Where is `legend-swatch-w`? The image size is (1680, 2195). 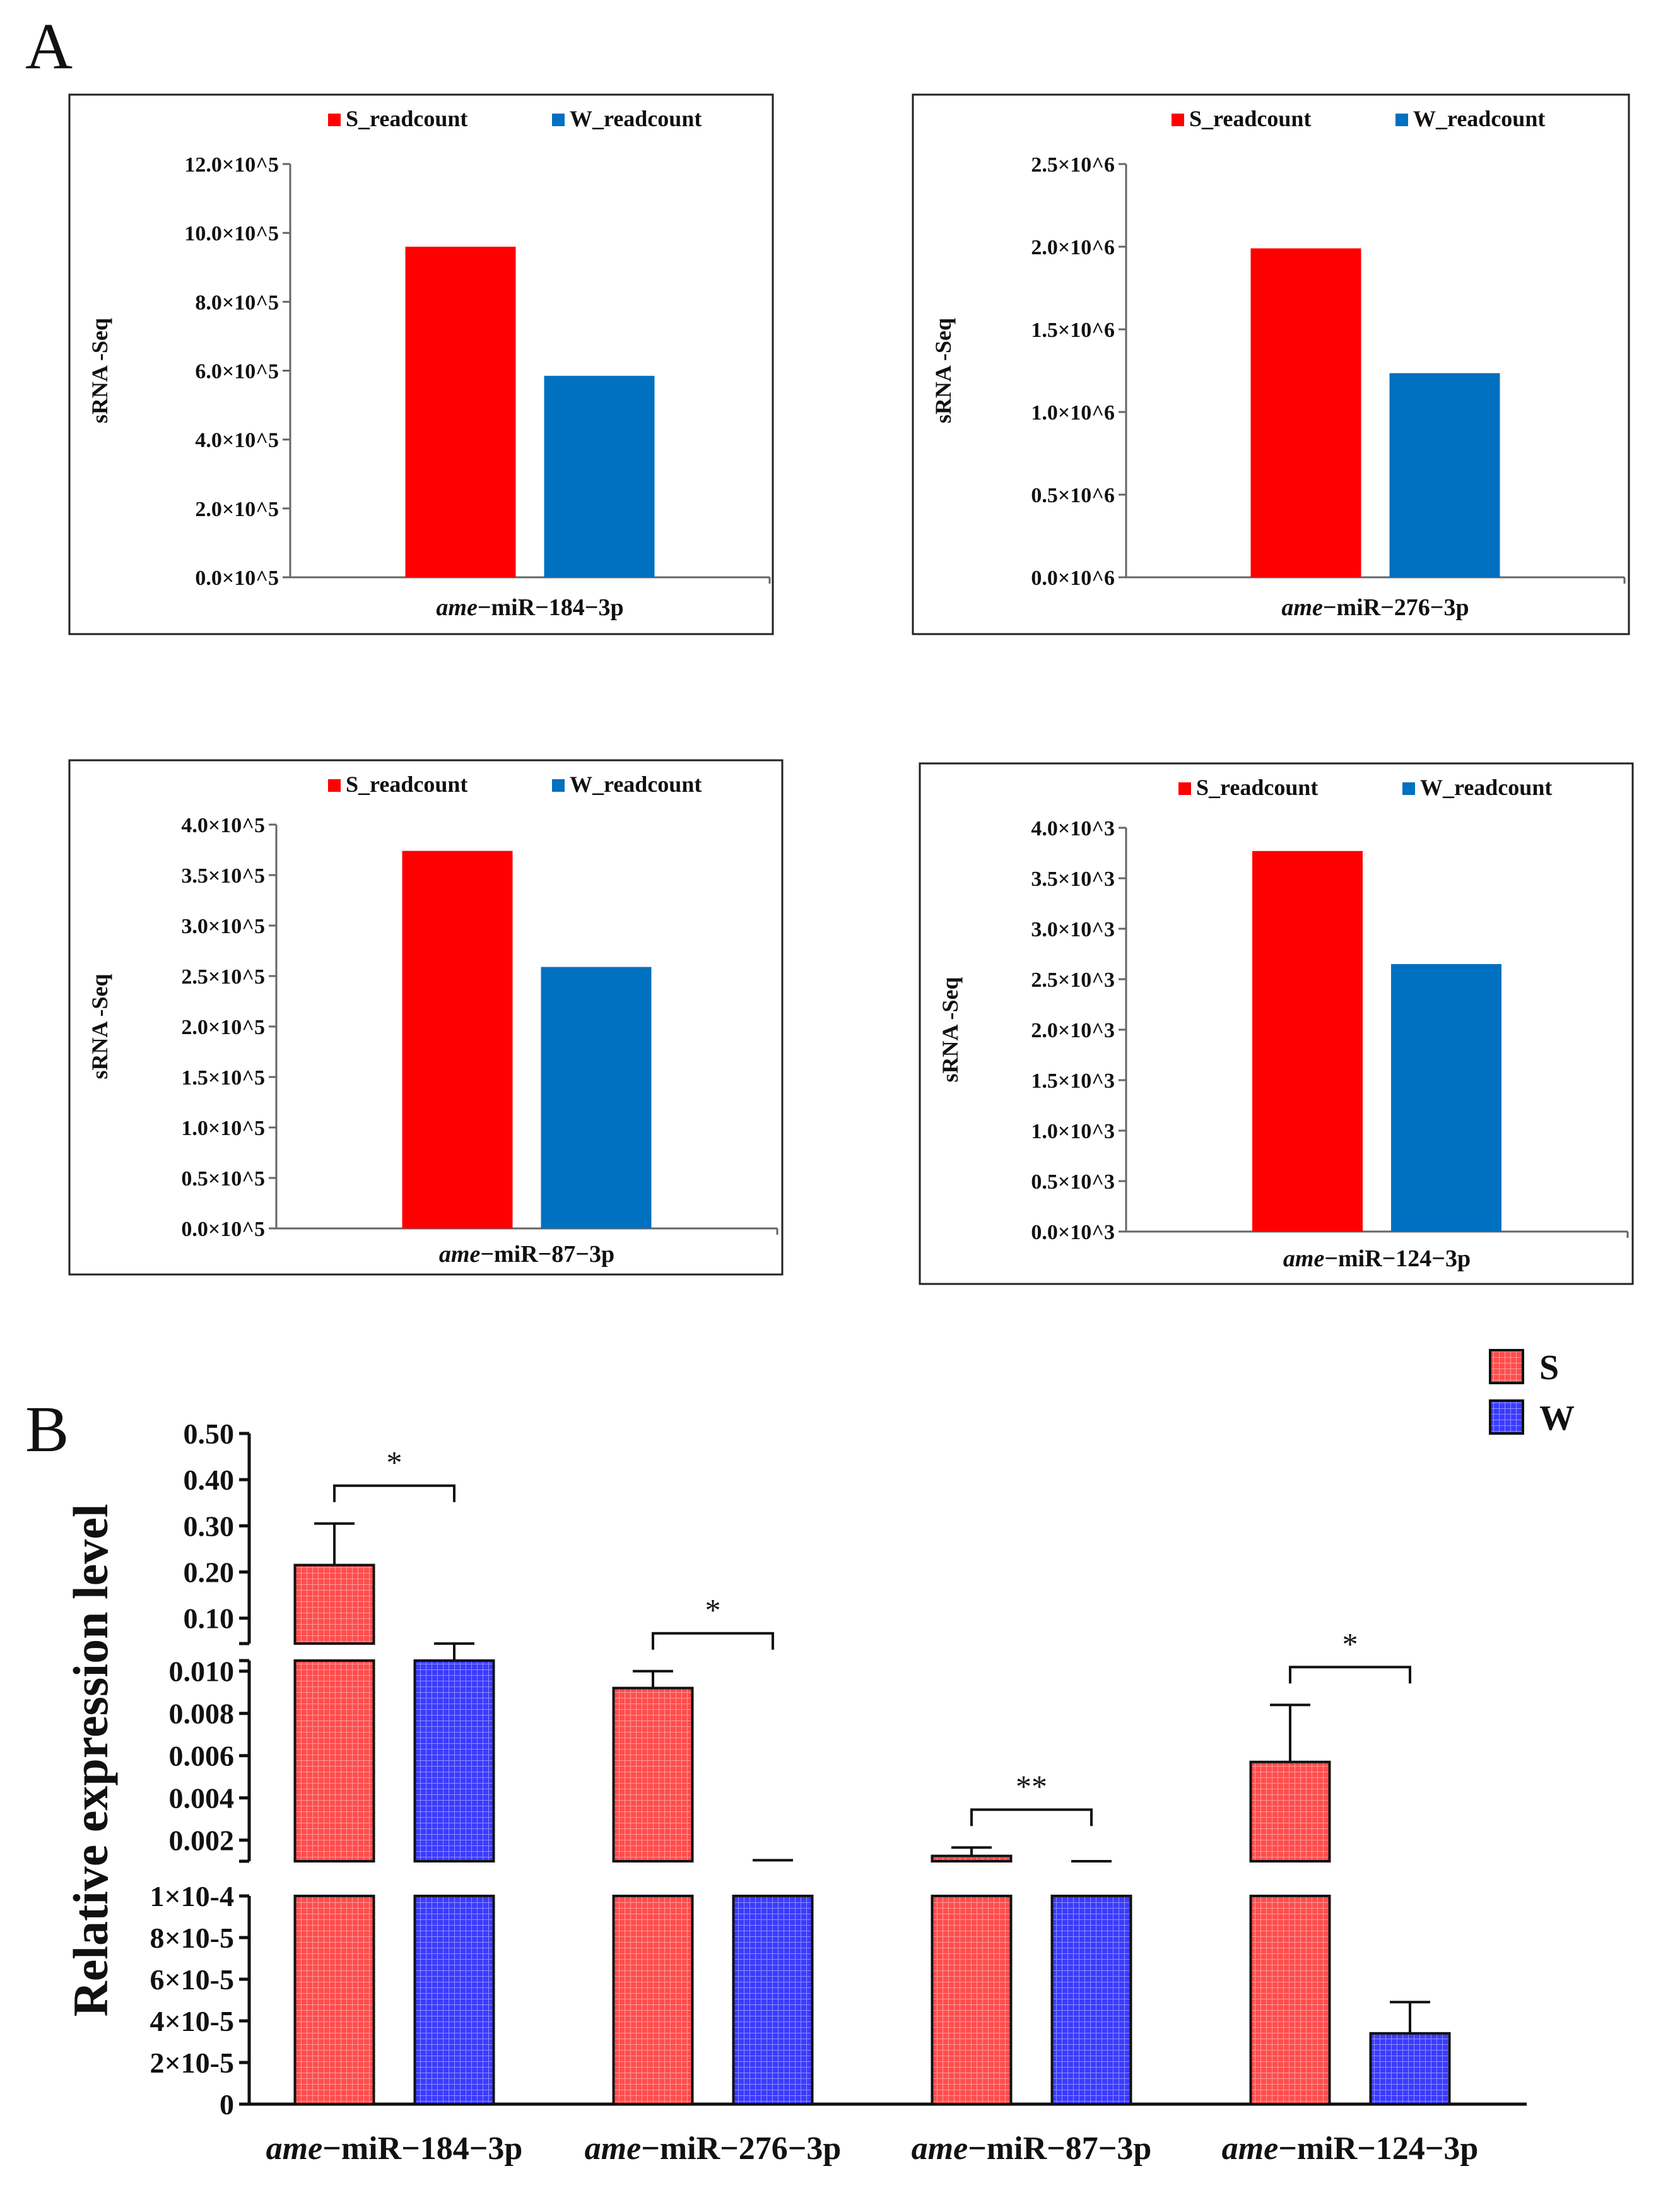 legend-swatch-w is located at coordinates (1506, 1417).